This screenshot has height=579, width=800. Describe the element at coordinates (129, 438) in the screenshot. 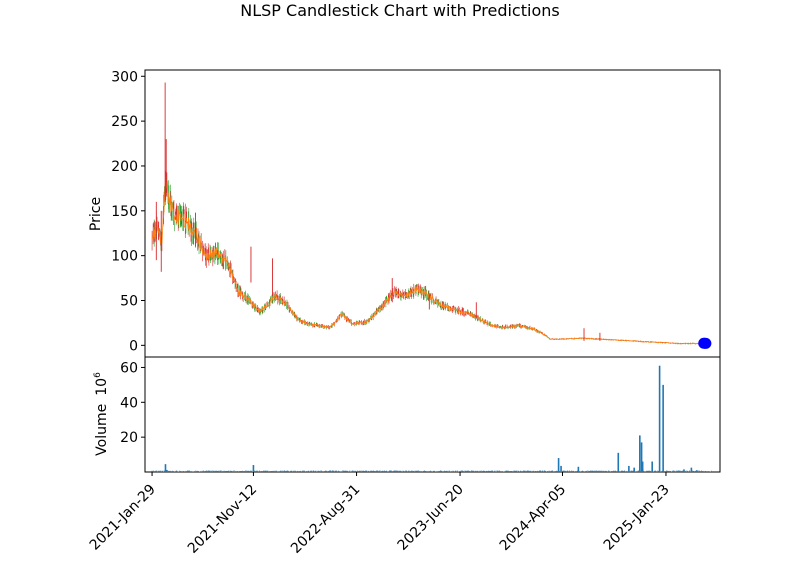

I see `volume-y-tick-label: 20` at that location.